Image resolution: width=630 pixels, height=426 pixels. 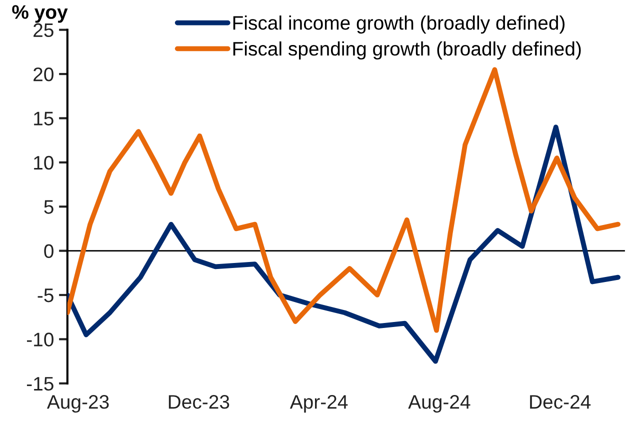 What do you see at coordinates (40, 14) in the screenshot?
I see `y-axis-title: % yoy` at bounding box center [40, 14].